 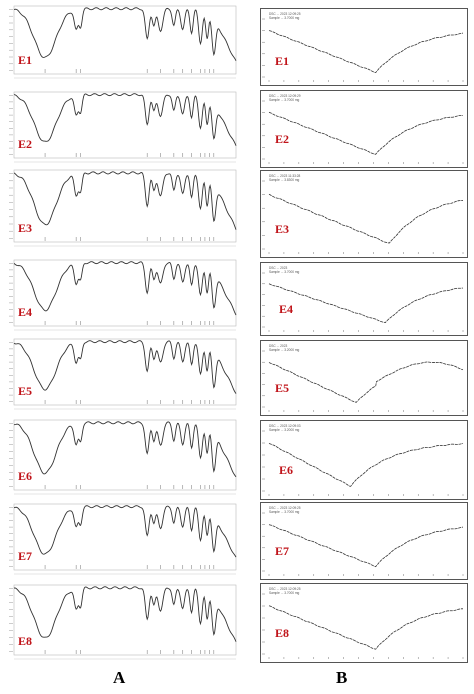 I want to click on dsc-header-text: DSC ... 2023 11:33:28, so click(x=285, y=176).